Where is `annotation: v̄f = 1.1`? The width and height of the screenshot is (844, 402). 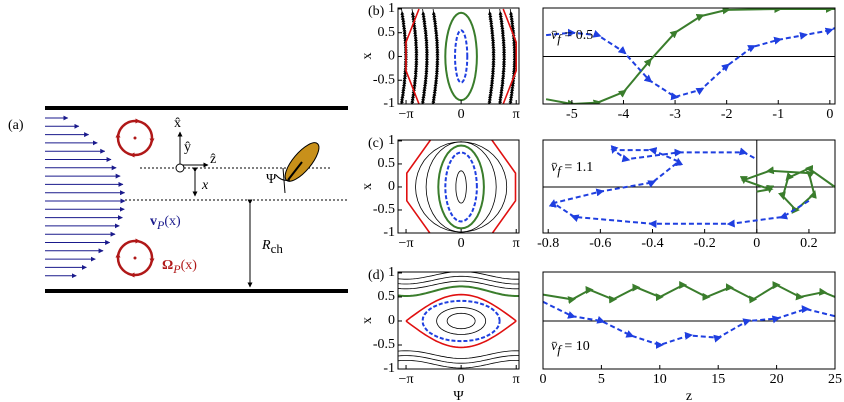
annotation: v̄f = 1.1 is located at coordinates (572, 169).